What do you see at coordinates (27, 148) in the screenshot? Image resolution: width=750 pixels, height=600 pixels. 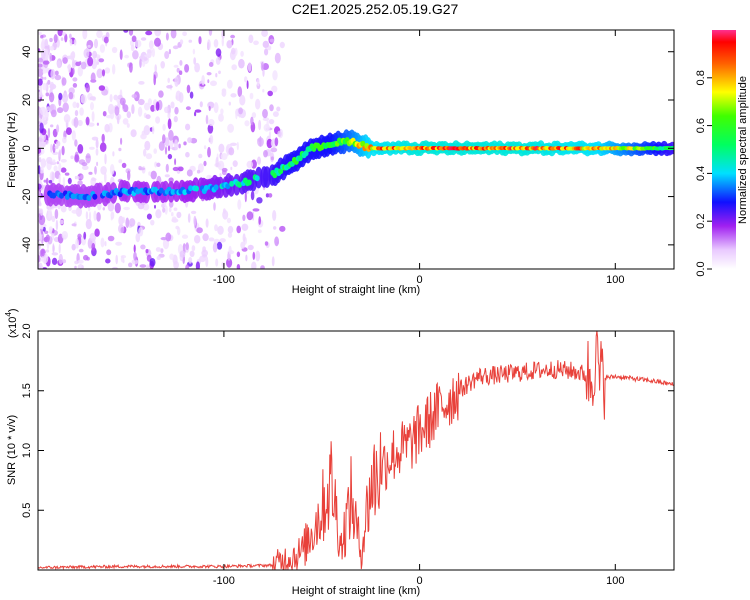 I see `spectrogram-ytick-label: 0` at bounding box center [27, 148].